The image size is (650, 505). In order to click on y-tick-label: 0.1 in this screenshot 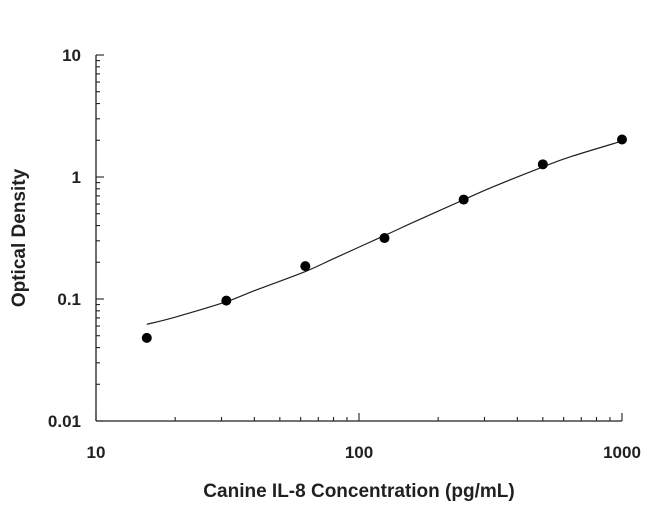, I will do `click(69, 299)`.